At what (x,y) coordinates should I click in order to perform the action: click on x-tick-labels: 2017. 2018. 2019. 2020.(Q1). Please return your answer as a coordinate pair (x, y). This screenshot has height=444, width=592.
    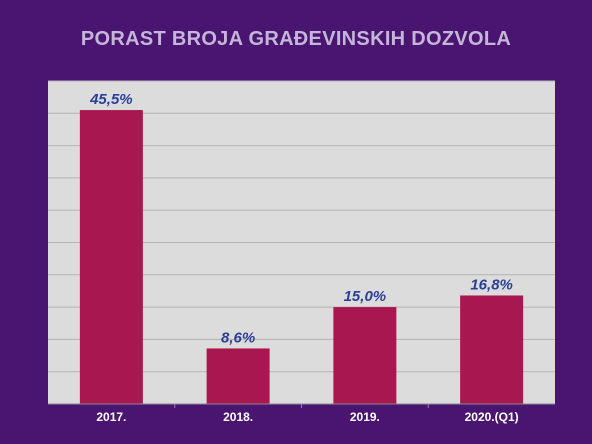
    Looking at the image, I should click on (307, 417).